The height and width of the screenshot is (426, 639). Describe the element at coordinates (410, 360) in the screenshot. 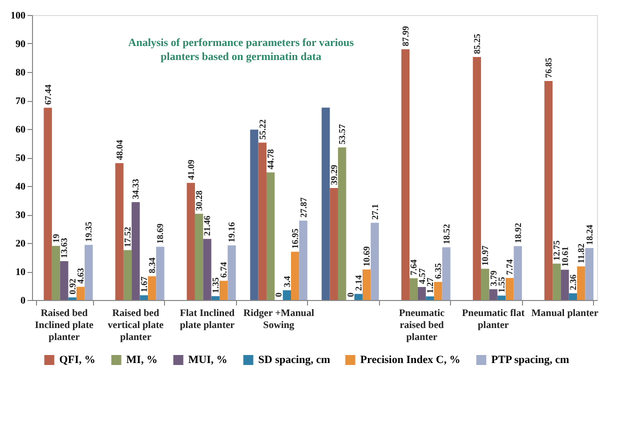

I see `legend-label: Precision Index C, %` at that location.